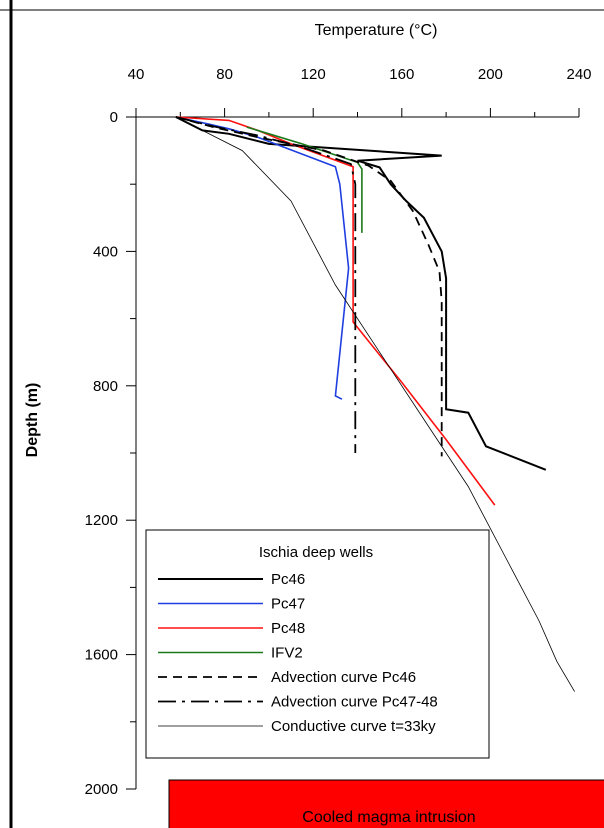 This screenshot has height=828, width=604. I want to click on legend-title: Ischia deep wells, so click(316, 552).